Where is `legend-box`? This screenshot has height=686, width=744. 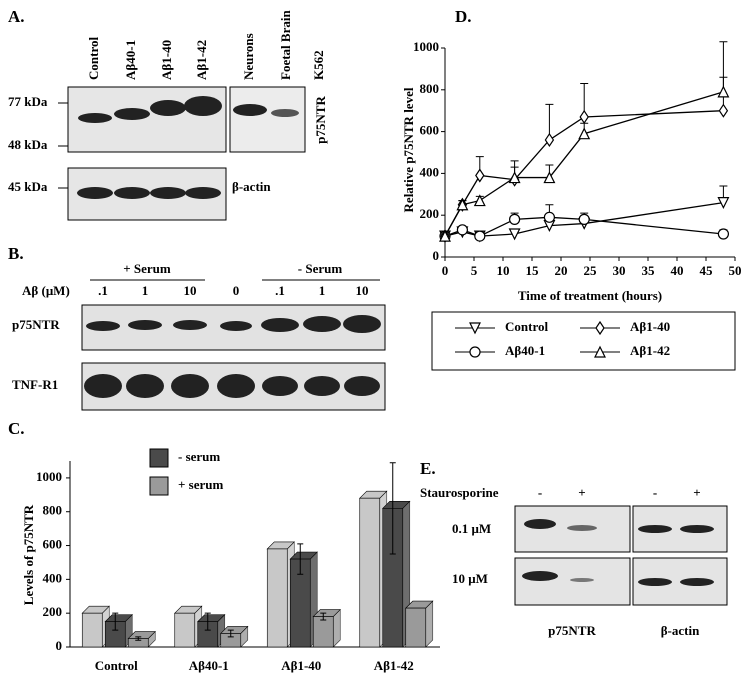
legend-box is located at coordinates (583, 341).